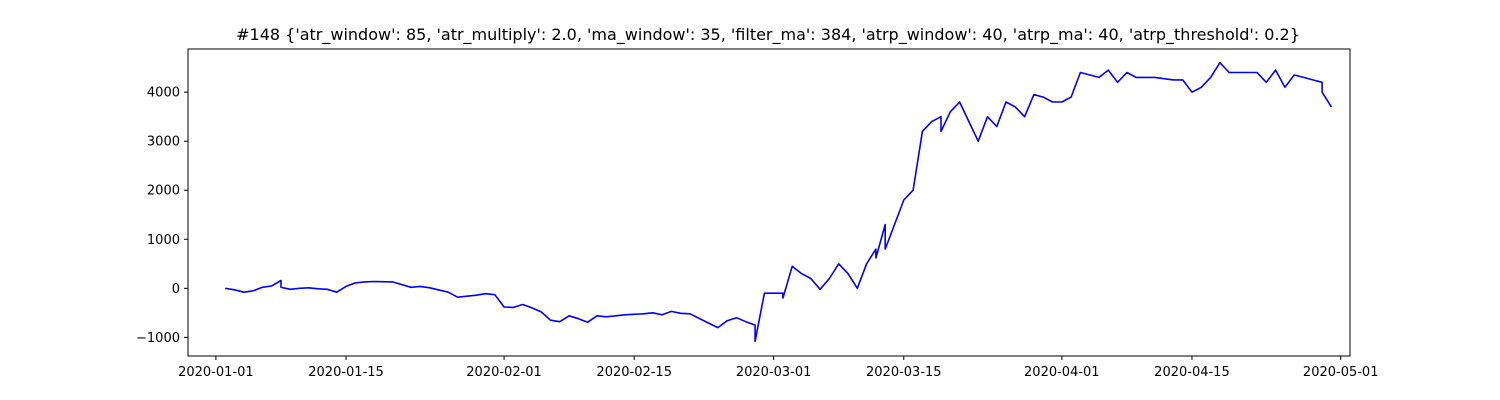  Describe the element at coordinates (1341, 372) in the screenshot. I see `x-tick-label: 2020-05-01` at that location.